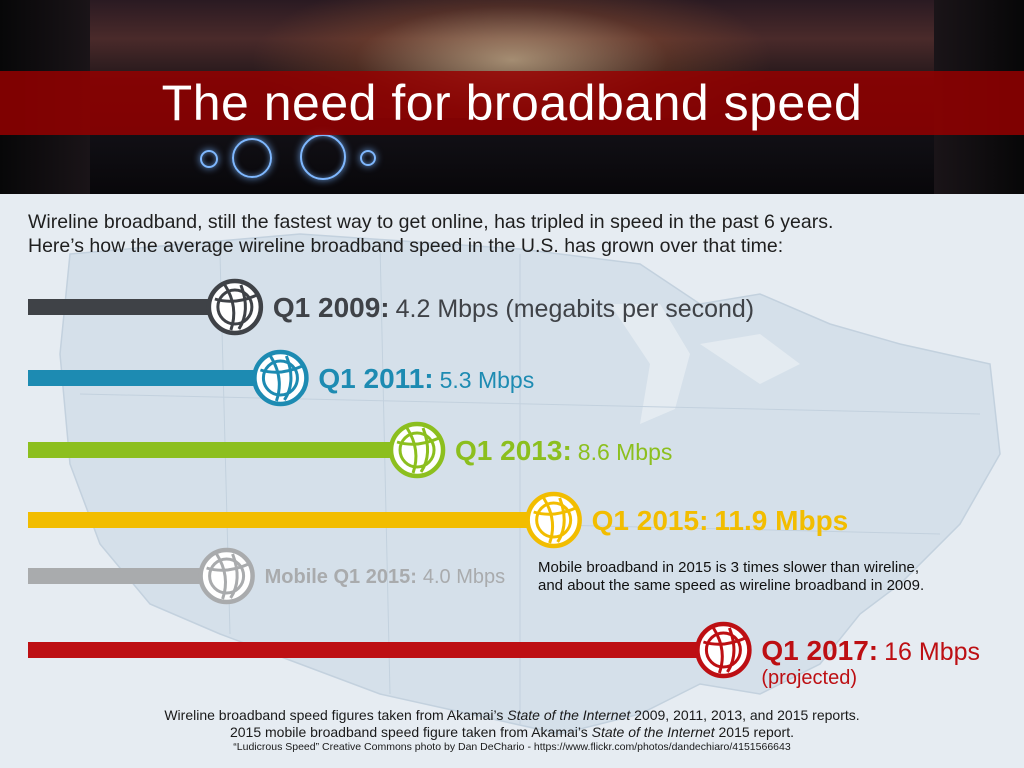 This screenshot has height=768, width=1024. What do you see at coordinates (650, 520) in the screenshot?
I see `speed-period: Q1 2015:` at bounding box center [650, 520].